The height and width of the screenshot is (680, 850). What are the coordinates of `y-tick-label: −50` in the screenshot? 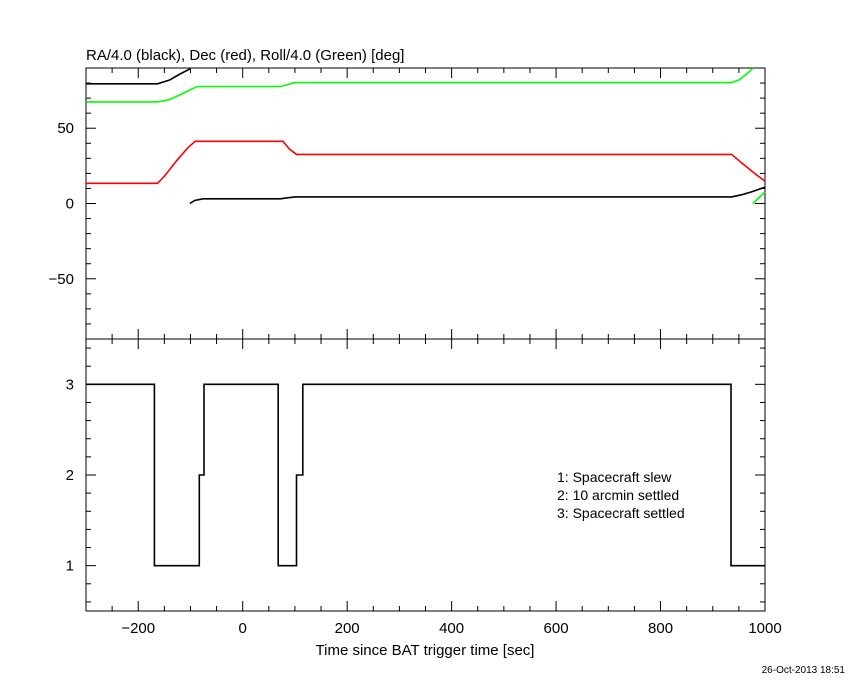 It's located at (61, 279).